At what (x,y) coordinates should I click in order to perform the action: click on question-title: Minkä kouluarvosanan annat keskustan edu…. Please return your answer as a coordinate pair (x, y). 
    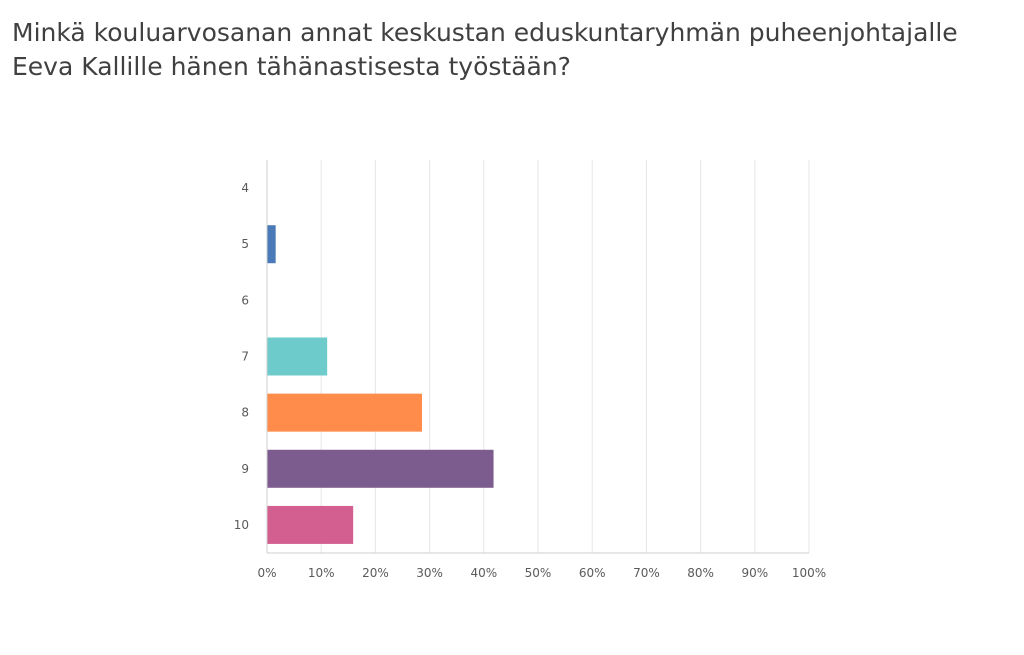
    Looking at the image, I should click on (485, 49).